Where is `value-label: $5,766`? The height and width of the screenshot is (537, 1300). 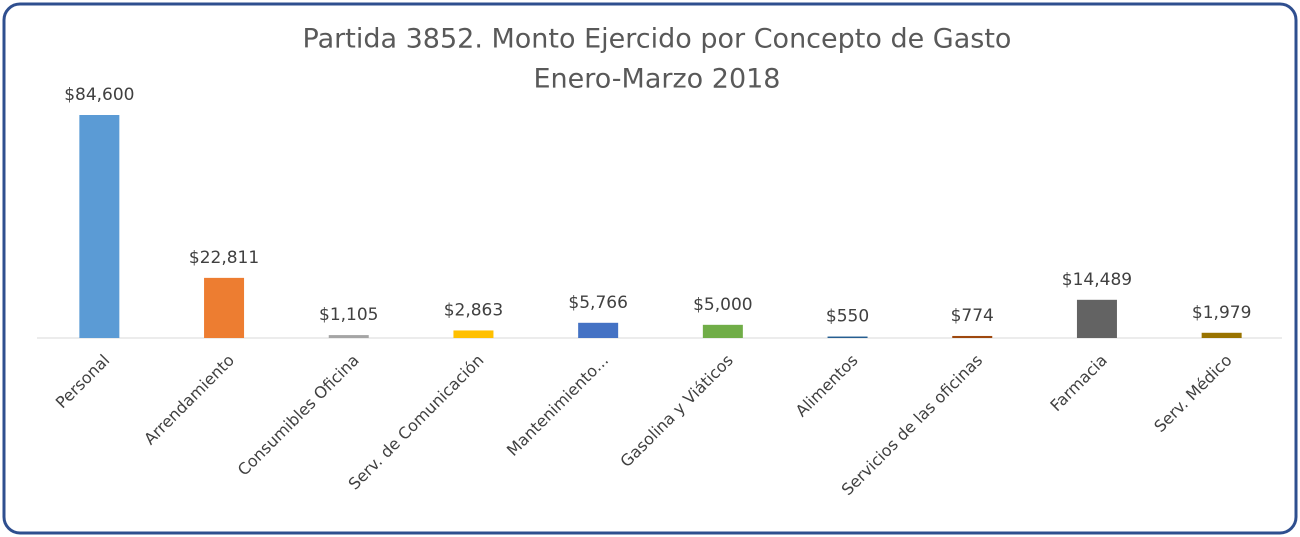
value-label: $5,766 is located at coordinates (597, 303).